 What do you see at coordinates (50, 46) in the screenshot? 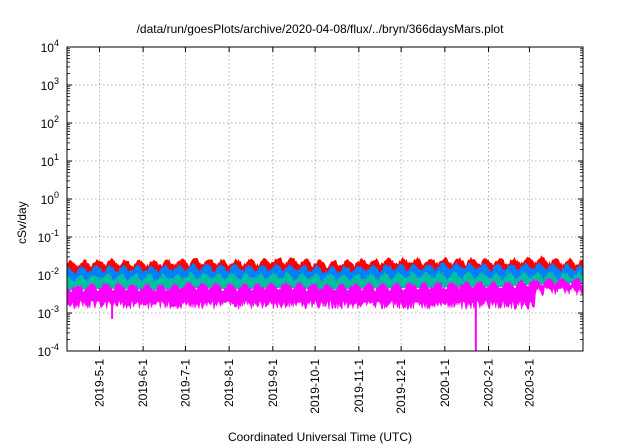
I see `y-tick-label: 10⁴` at bounding box center [50, 46].